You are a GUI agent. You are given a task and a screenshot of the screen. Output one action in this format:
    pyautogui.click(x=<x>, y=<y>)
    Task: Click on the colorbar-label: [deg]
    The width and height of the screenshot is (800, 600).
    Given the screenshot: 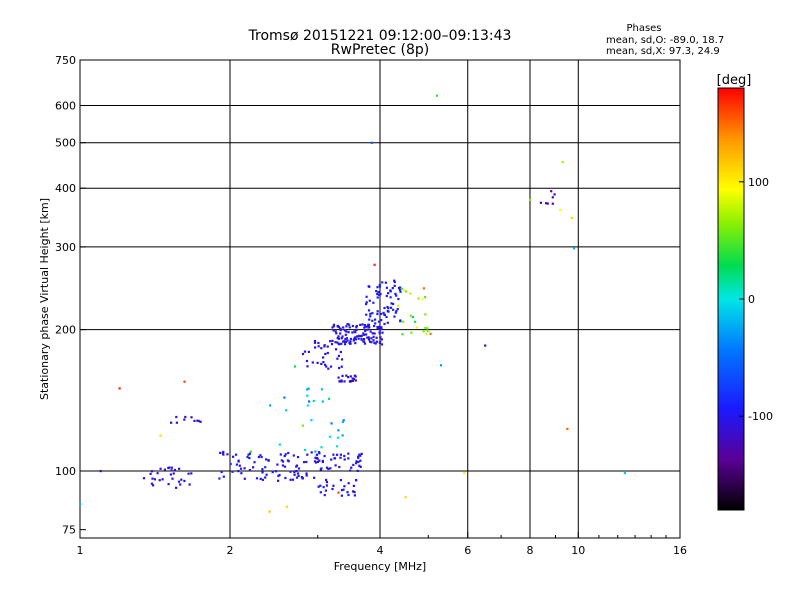 What is the action you would take?
    pyautogui.click(x=734, y=80)
    